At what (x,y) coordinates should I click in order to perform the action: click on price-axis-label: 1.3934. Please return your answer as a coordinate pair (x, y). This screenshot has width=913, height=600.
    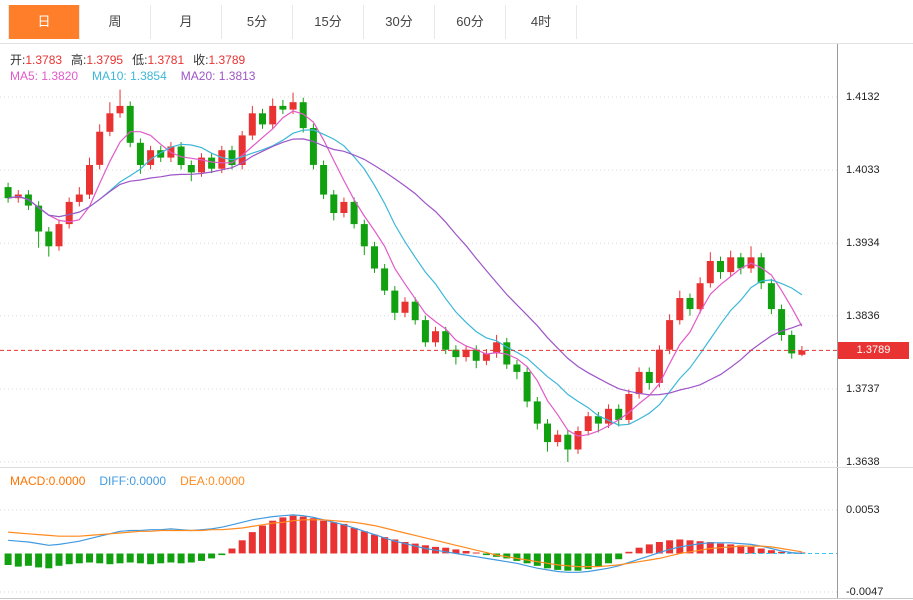
    Looking at the image, I should click on (863, 243).